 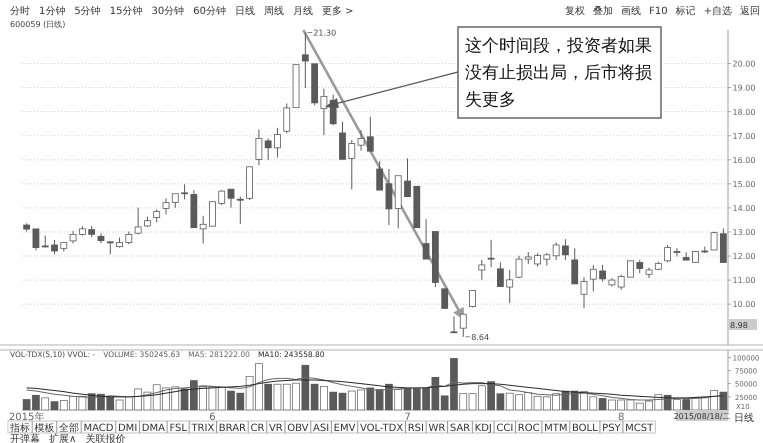 I want to click on text: BOLL, so click(x=585, y=428).